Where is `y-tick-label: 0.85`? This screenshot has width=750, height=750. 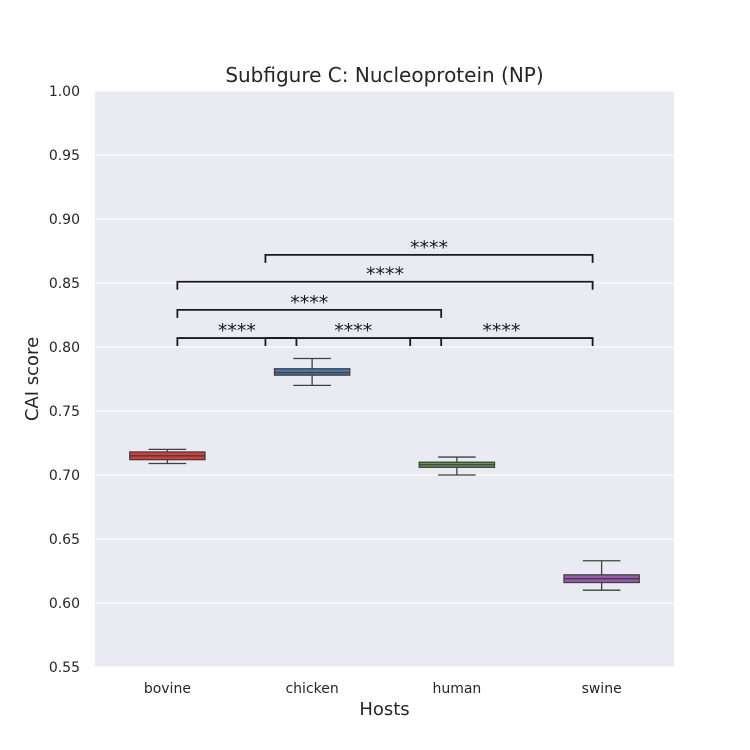 y-tick-label: 0.85 is located at coordinates (64, 284).